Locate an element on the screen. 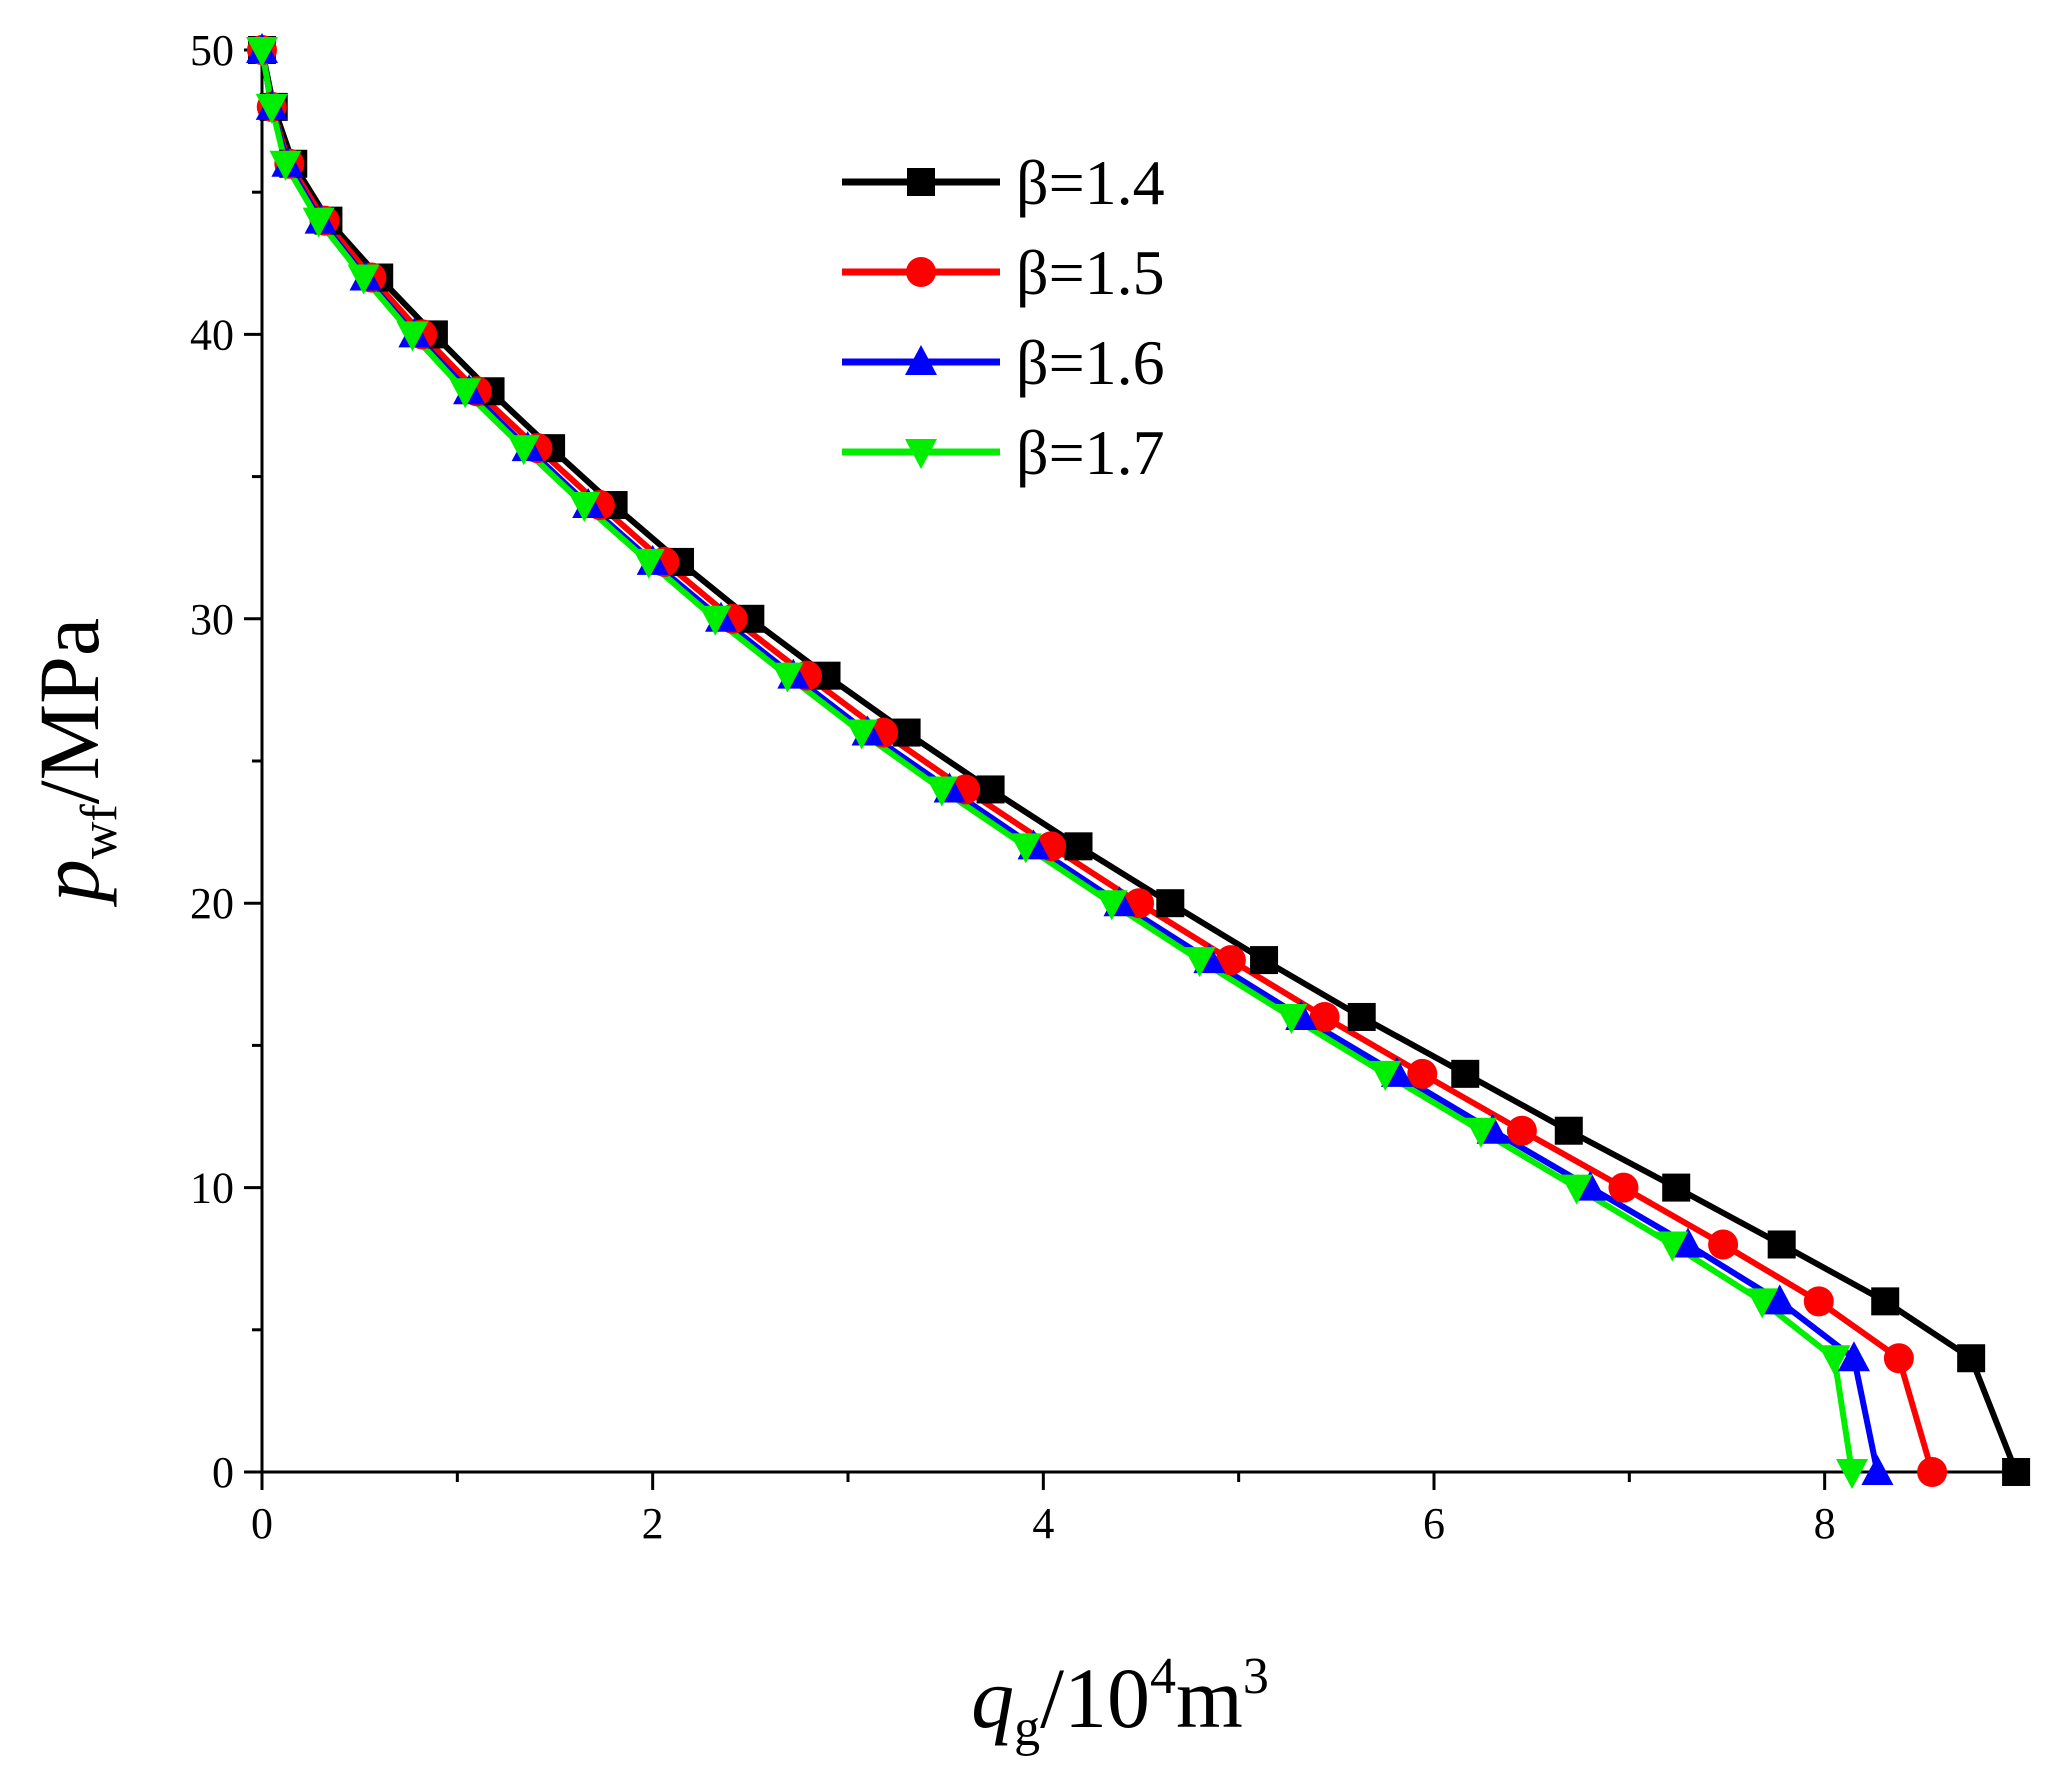 The height and width of the screenshot is (1766, 2047). y-axis-title: pwf/MPa is located at coordinates (74, 763).